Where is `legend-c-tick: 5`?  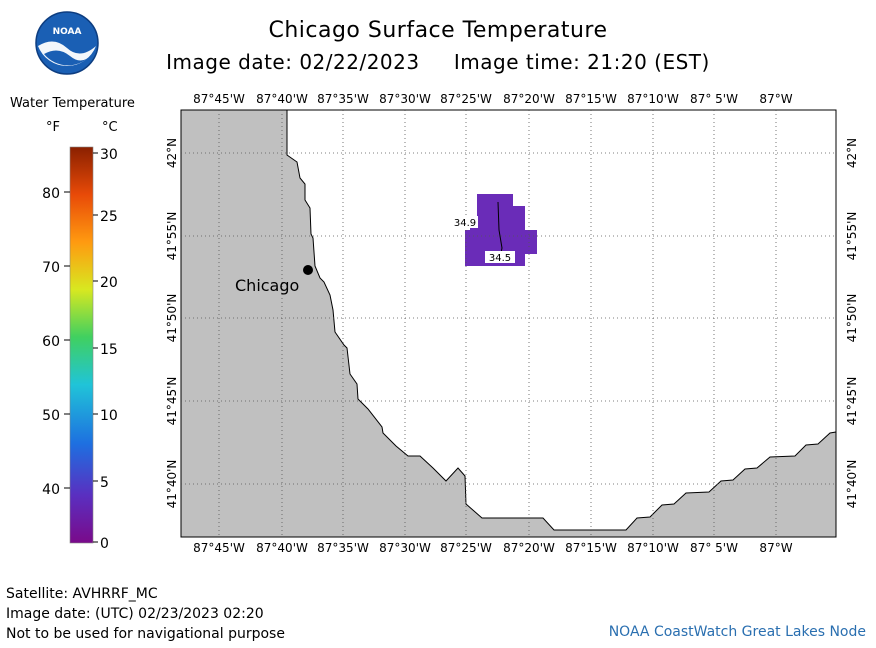 legend-c-tick: 5 is located at coordinates (104, 483).